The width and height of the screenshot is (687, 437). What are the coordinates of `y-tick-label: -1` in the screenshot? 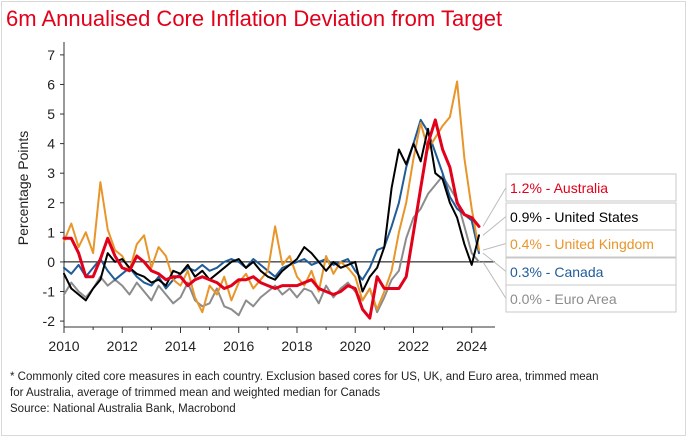 It's located at (49, 292).